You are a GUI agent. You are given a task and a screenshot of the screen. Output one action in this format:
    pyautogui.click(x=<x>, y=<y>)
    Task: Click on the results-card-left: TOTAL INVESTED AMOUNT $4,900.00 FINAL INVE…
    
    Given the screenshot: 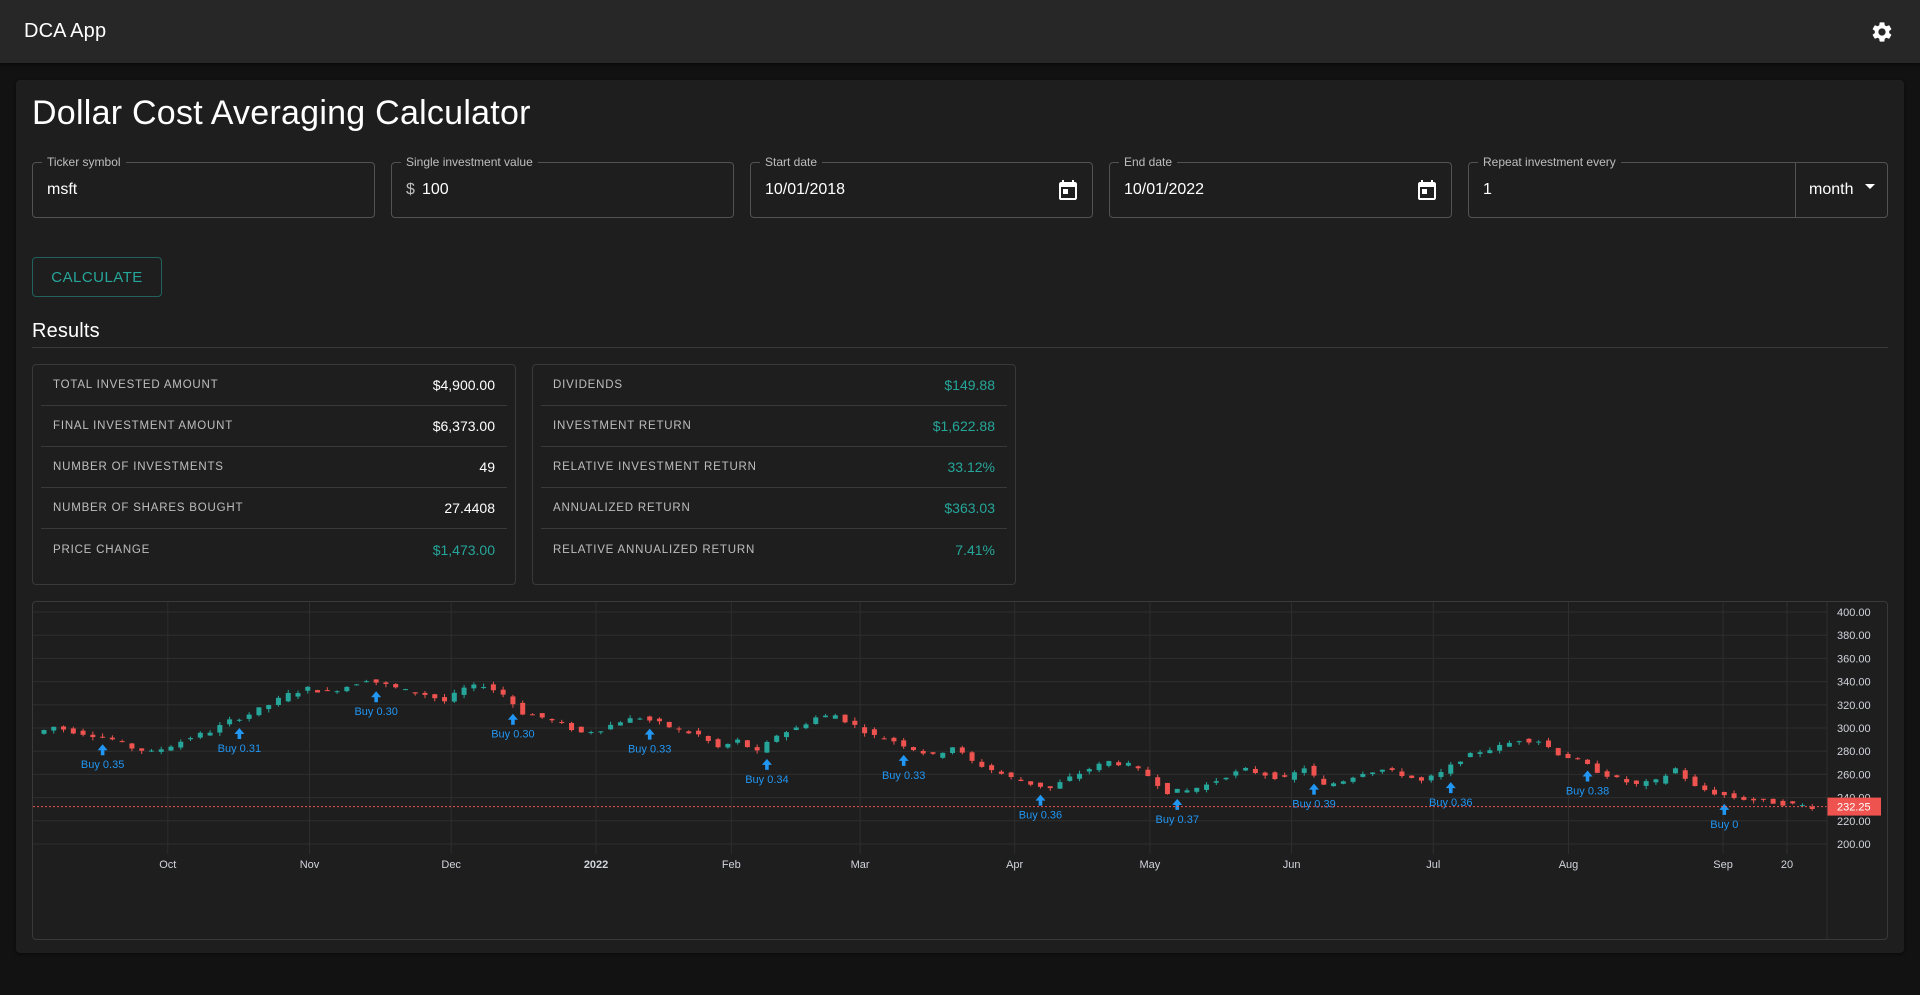 What is the action you would take?
    pyautogui.click(x=274, y=474)
    